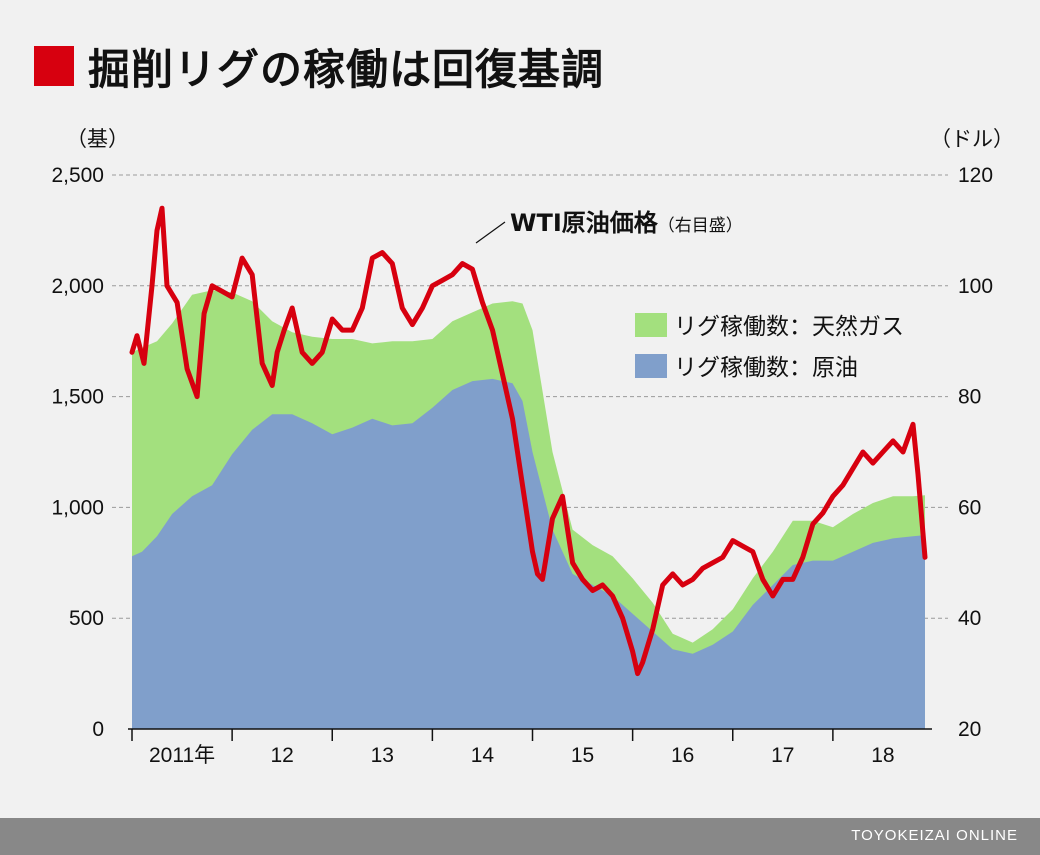 The width and height of the screenshot is (1040, 855). I want to click on right-tick-label: 40, so click(969, 618).